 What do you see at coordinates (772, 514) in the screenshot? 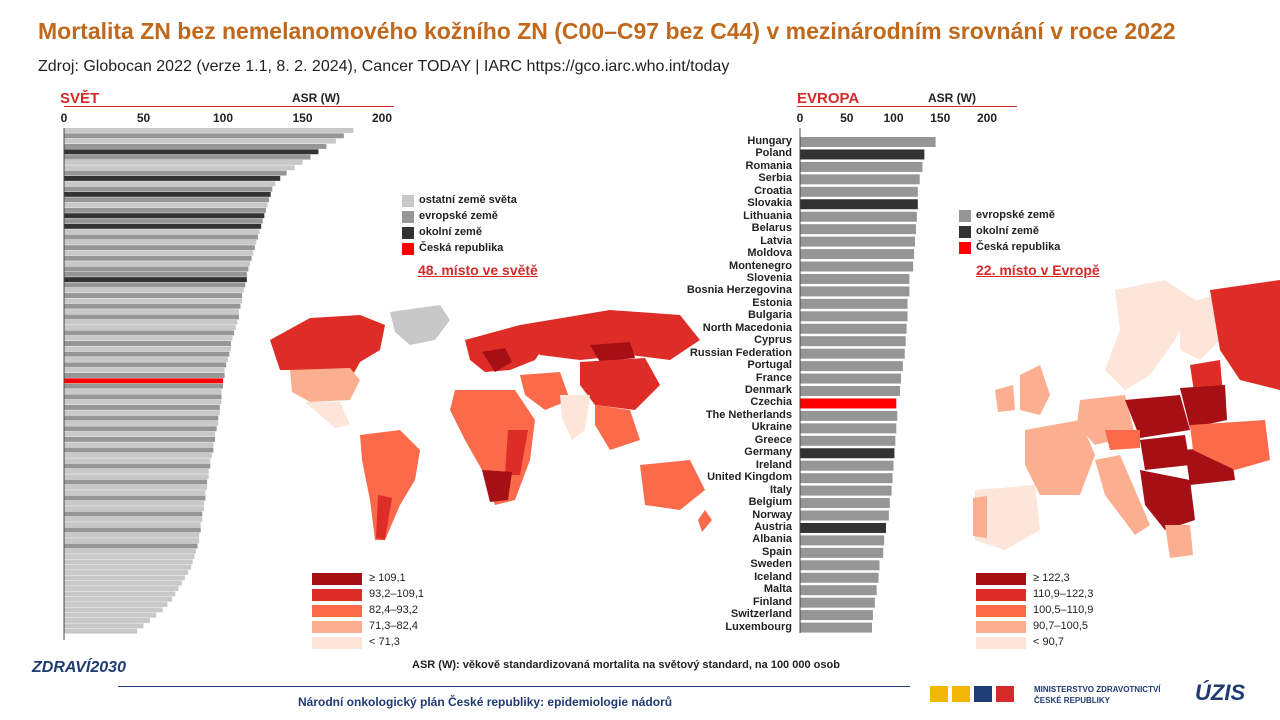
I see `country-label: Norway` at bounding box center [772, 514].